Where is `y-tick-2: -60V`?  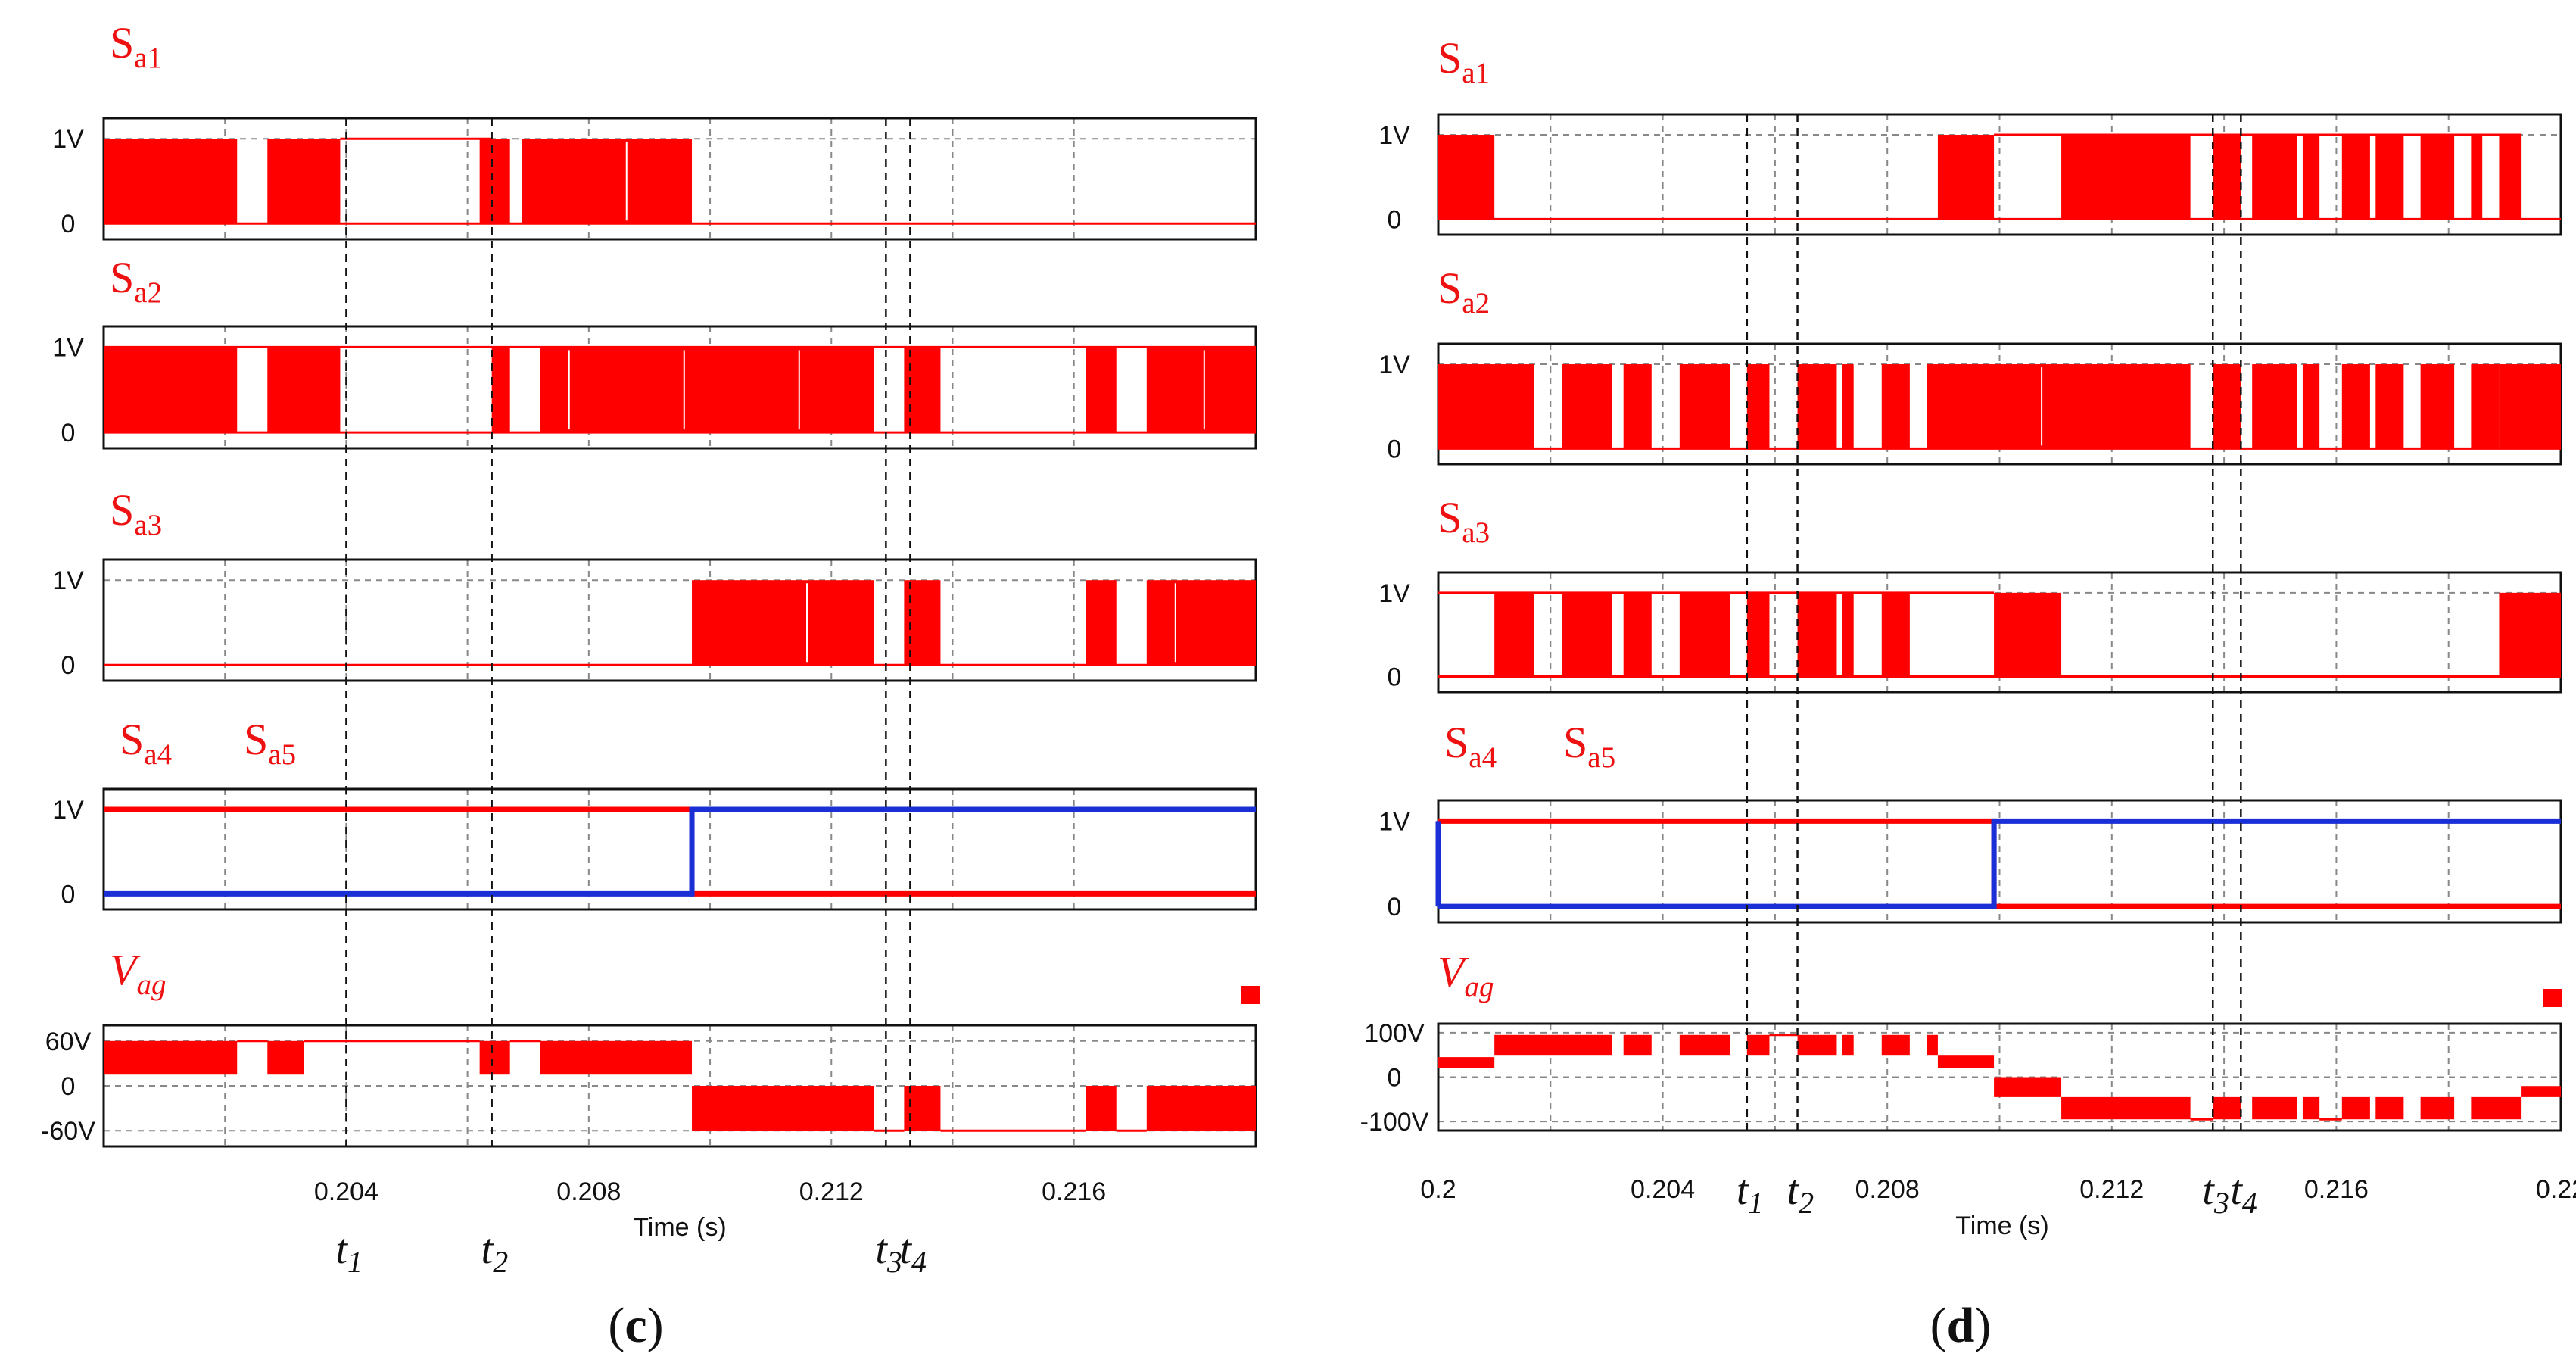
y-tick-2: -60V is located at coordinates (68, 1131).